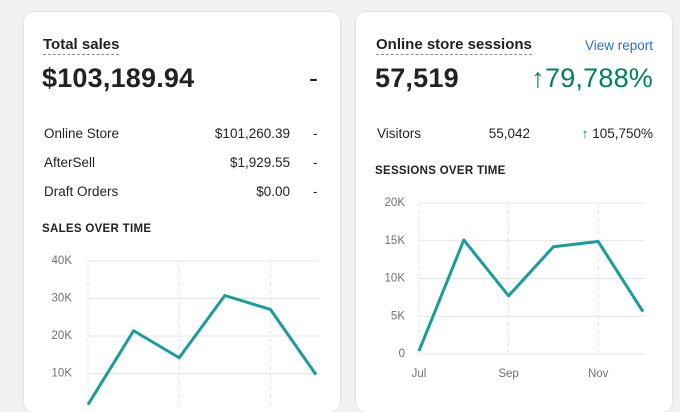  What do you see at coordinates (273, 191) in the screenshot?
I see `row-value: $0.00` at bounding box center [273, 191].